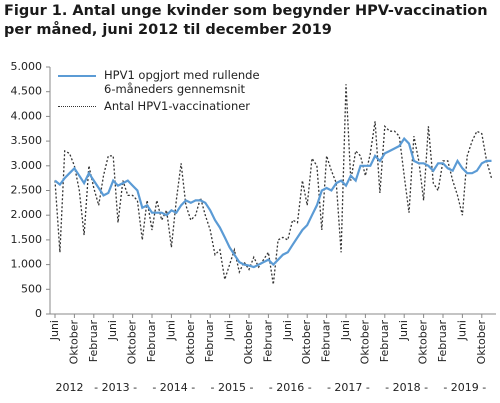  What do you see at coordinates (27, 264) in the screenshot?
I see `y-tick-label: 1.000` at bounding box center [27, 264].